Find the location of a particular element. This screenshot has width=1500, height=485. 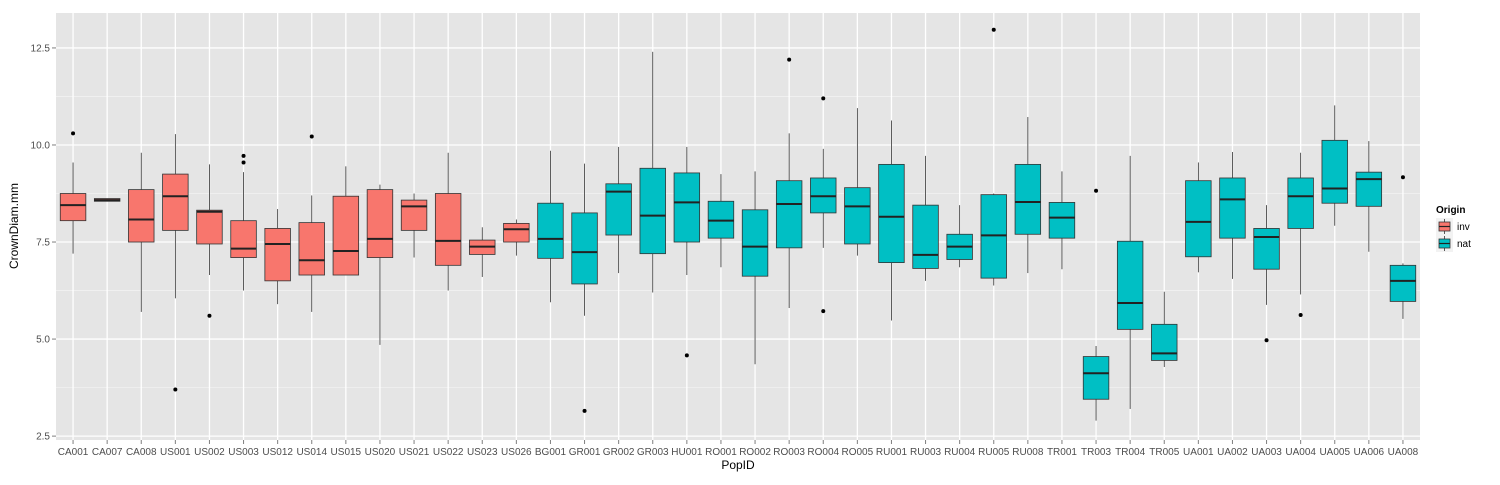

x-tick-label: US002 is located at coordinates (209, 452).